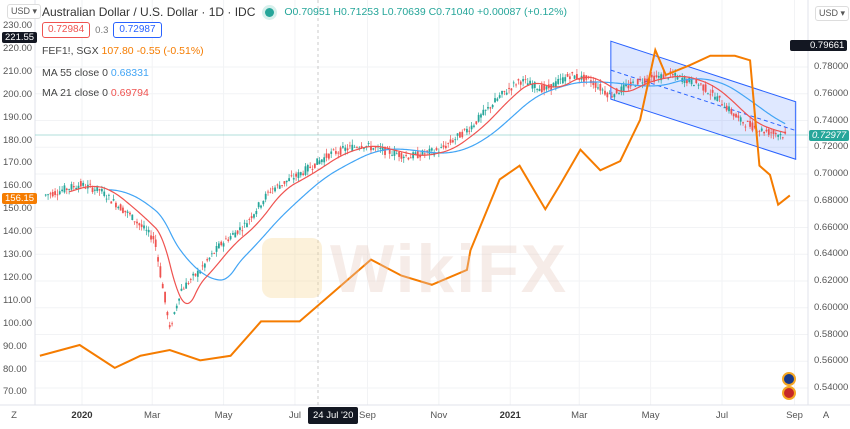 The image size is (850, 429). Describe the element at coordinates (17, 300) in the screenshot. I see `left-axis-tick: 110.00` at that location.